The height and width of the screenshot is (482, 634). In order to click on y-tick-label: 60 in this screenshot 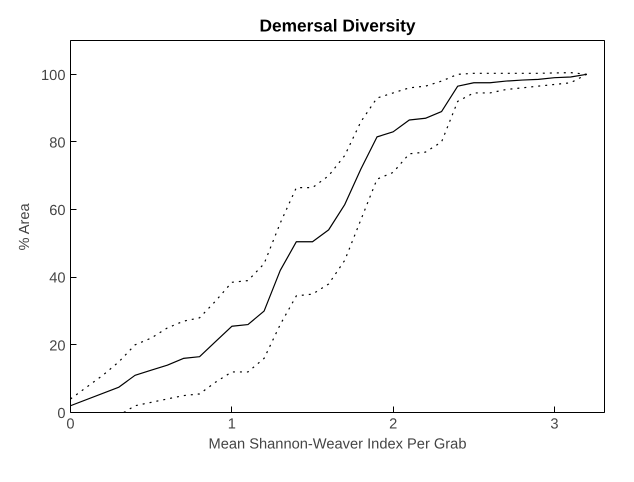, I will do `click(57, 211)`.